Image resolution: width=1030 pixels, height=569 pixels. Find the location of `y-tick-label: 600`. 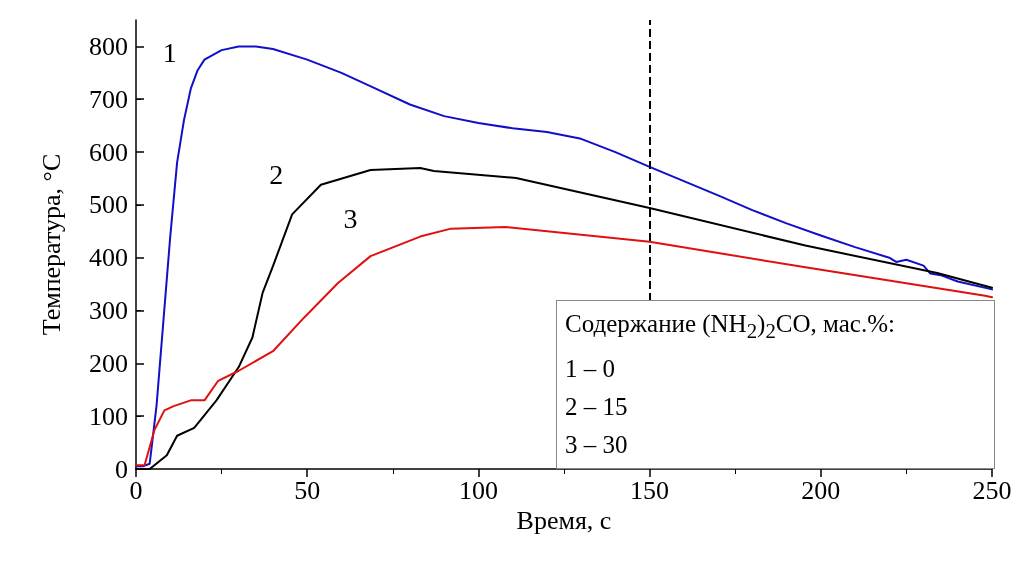

y-tick-label: 600 is located at coordinates (108, 152).